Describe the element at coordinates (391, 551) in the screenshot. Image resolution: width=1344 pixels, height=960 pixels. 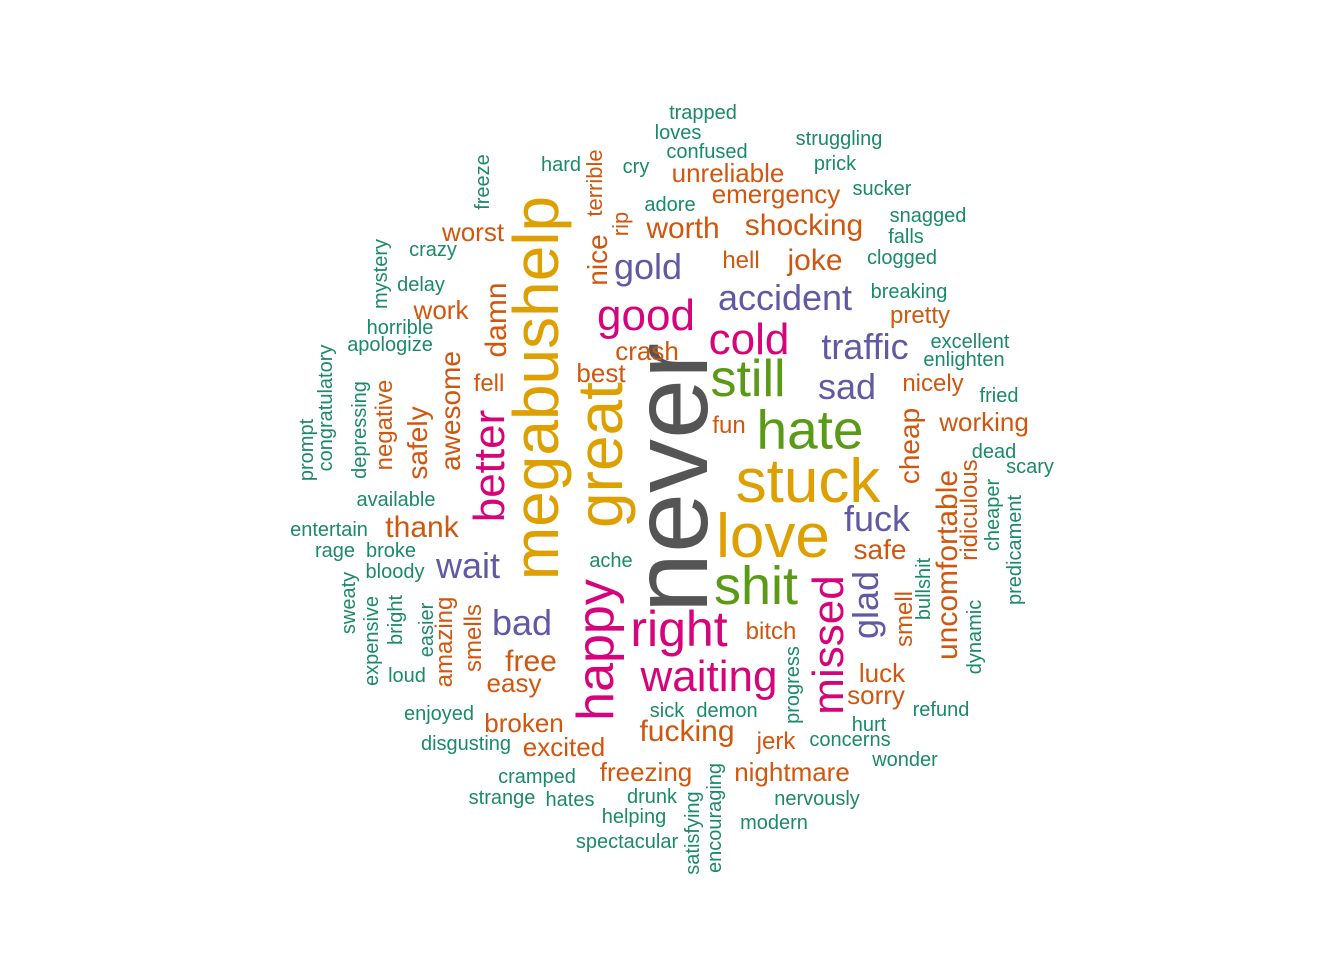
I see `word-broke: broke` at that location.